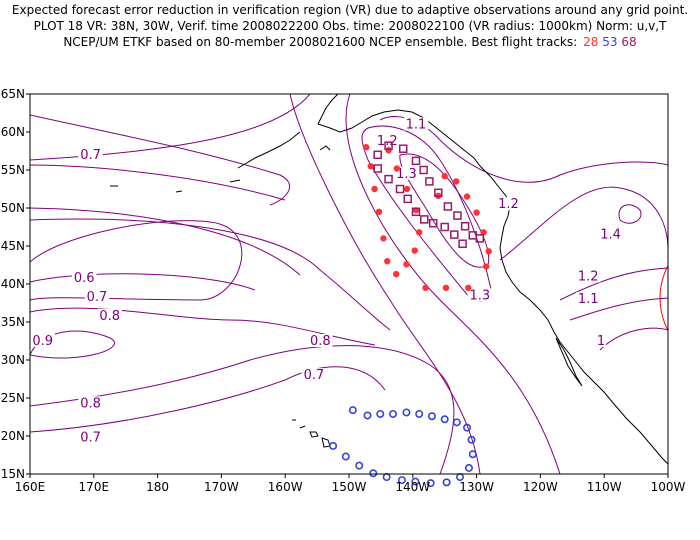  Describe the element at coordinates (157, 487) in the screenshot. I see `x-tick-label: 180` at that location.